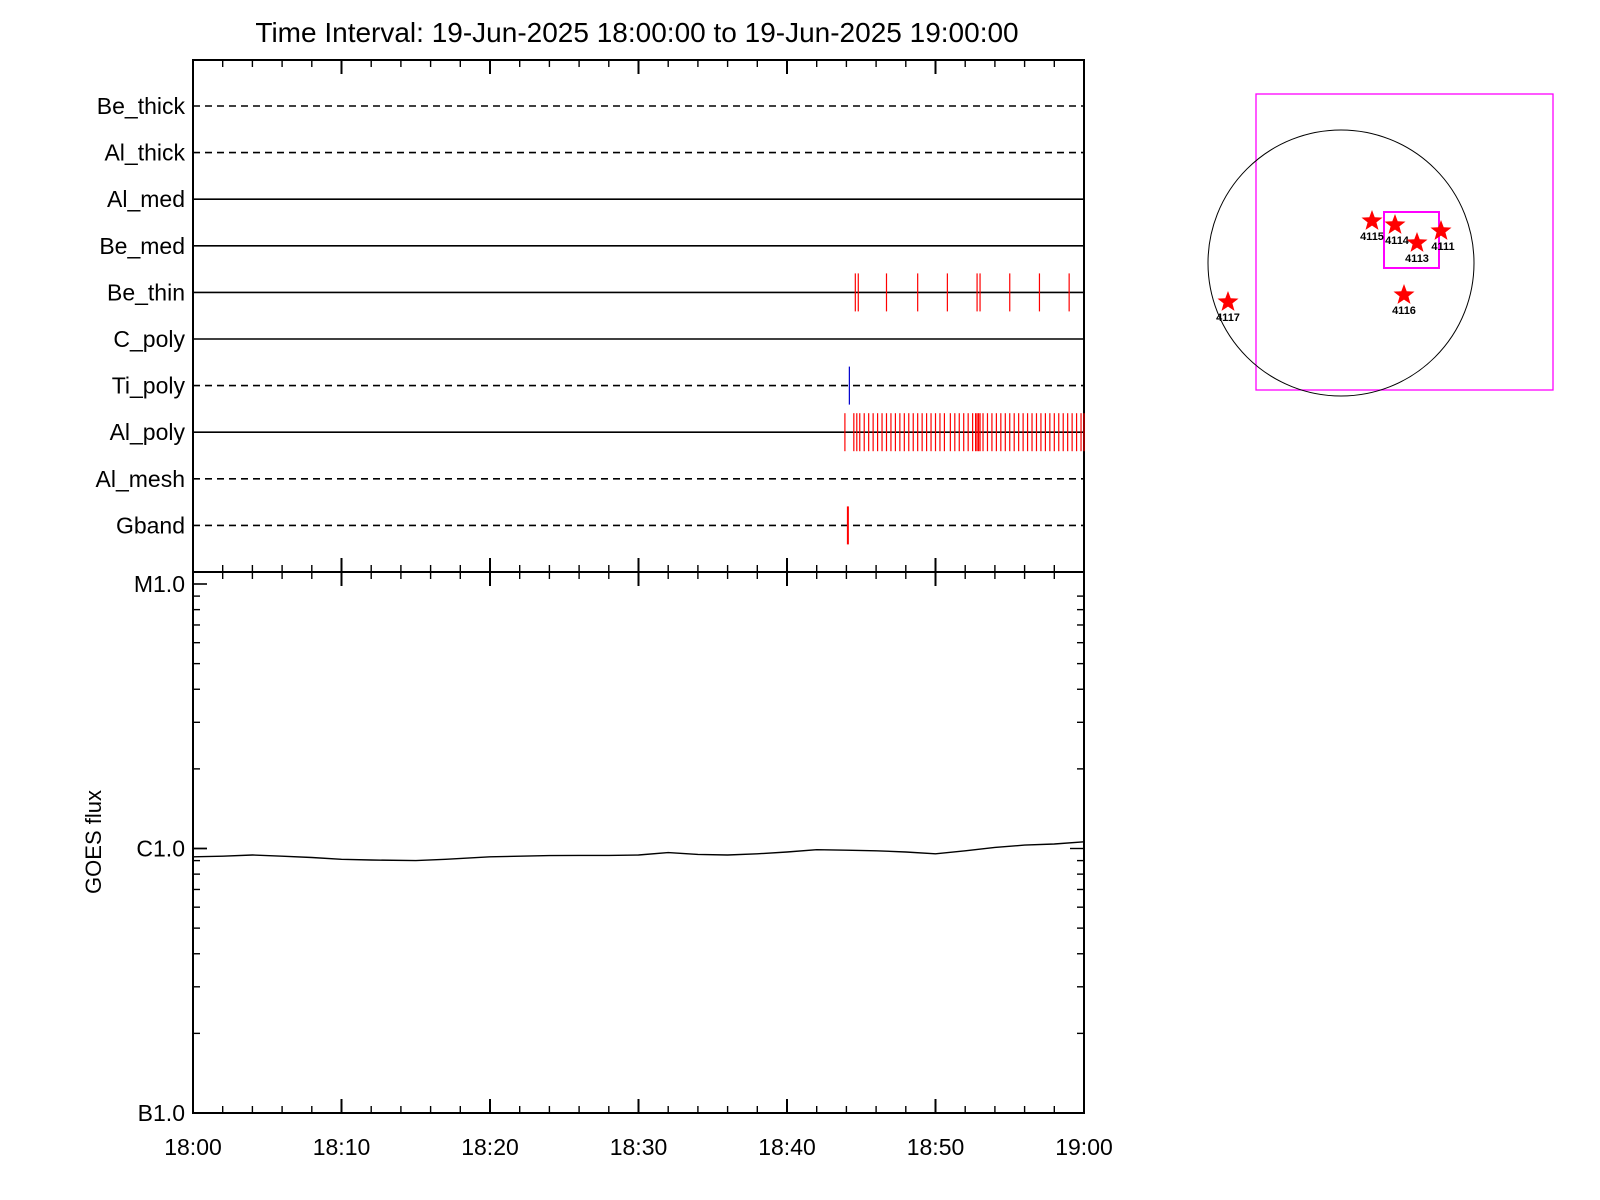 This screenshot has height=1200, width=1600. What do you see at coordinates (787, 1147) in the screenshot?
I see `x-tick-label: 18:40` at bounding box center [787, 1147].